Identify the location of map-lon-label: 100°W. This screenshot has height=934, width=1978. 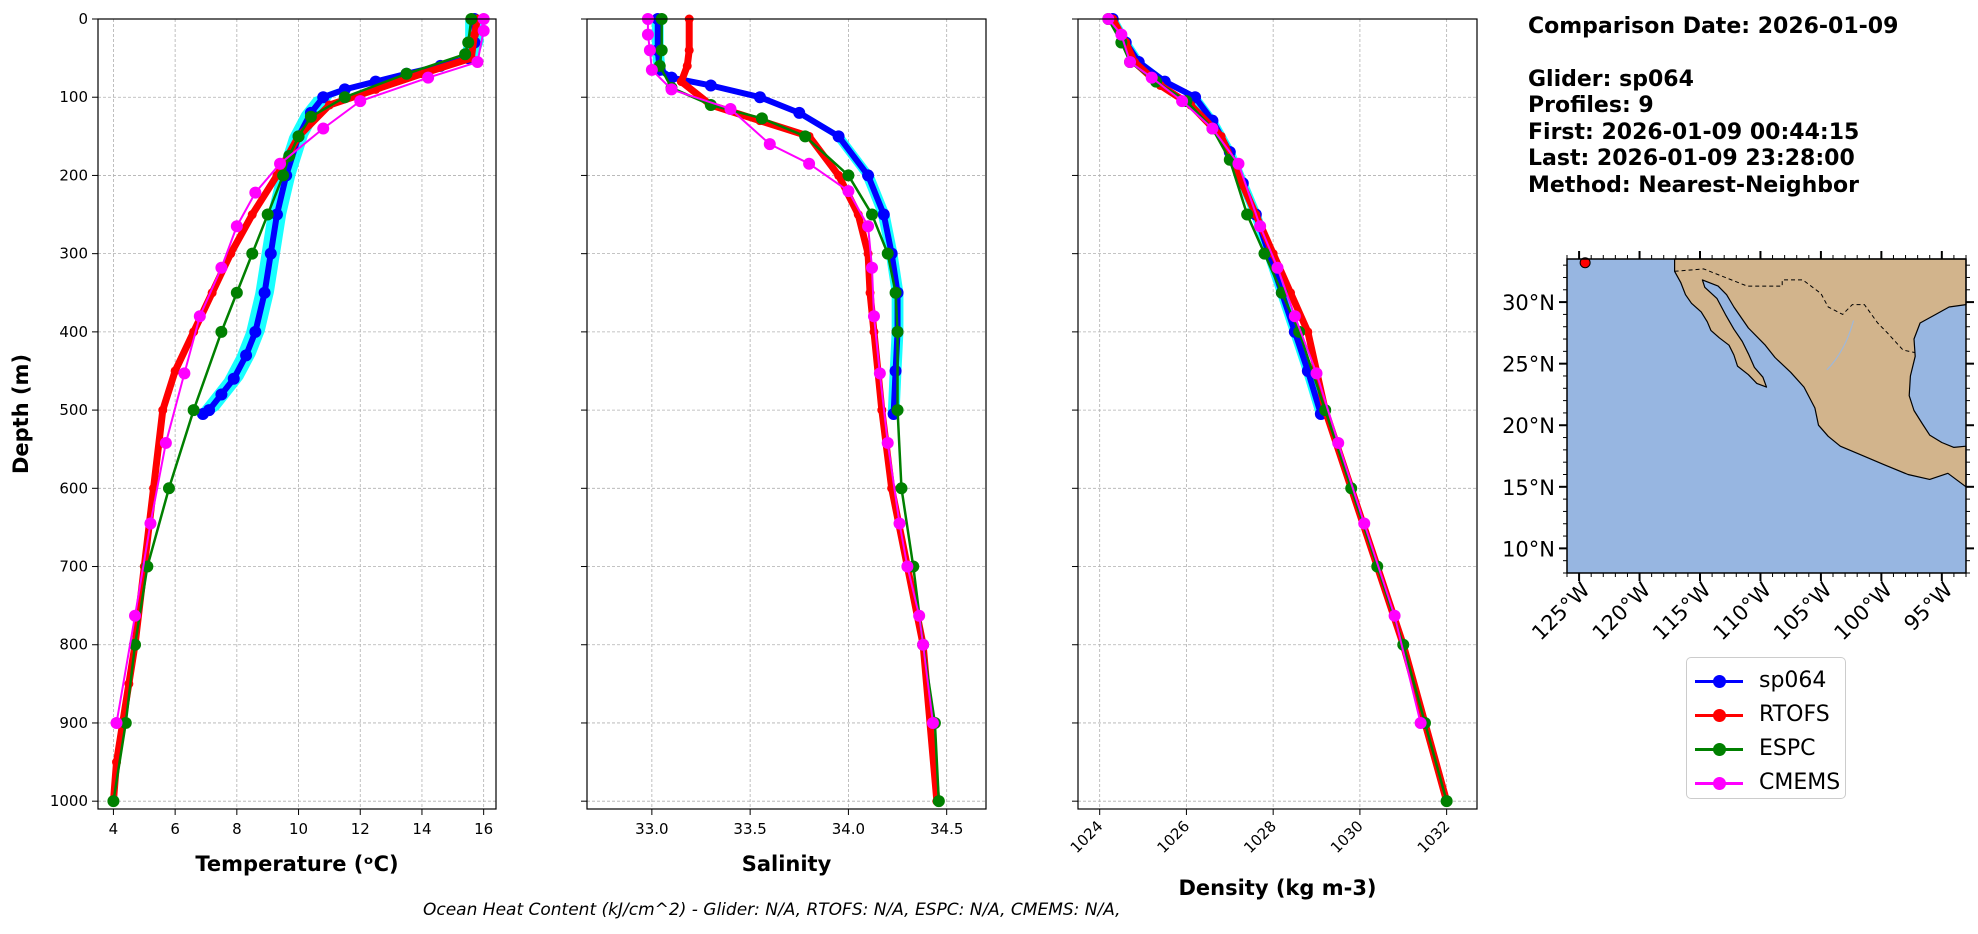
(1863, 611).